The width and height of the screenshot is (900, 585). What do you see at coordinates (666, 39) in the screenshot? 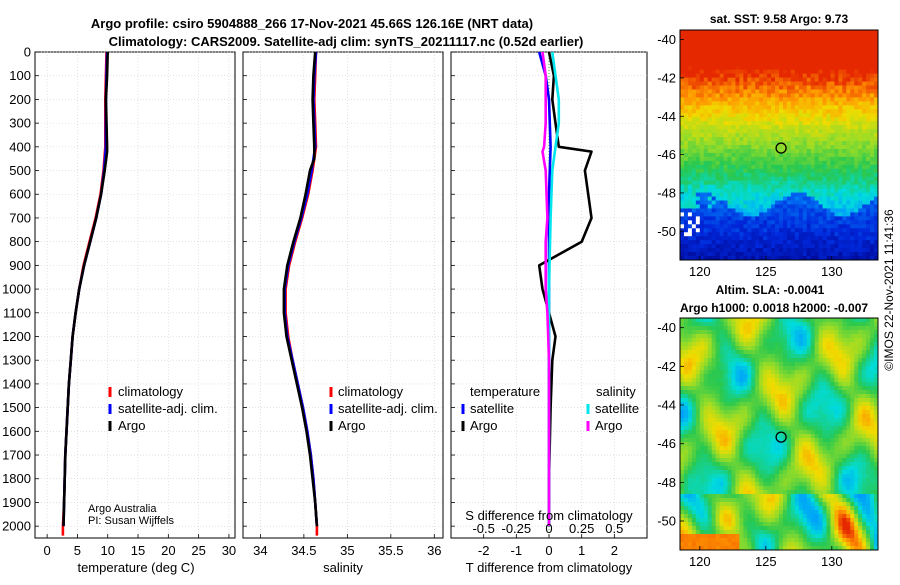
I see `map-y-tick-label: -40` at bounding box center [666, 39].